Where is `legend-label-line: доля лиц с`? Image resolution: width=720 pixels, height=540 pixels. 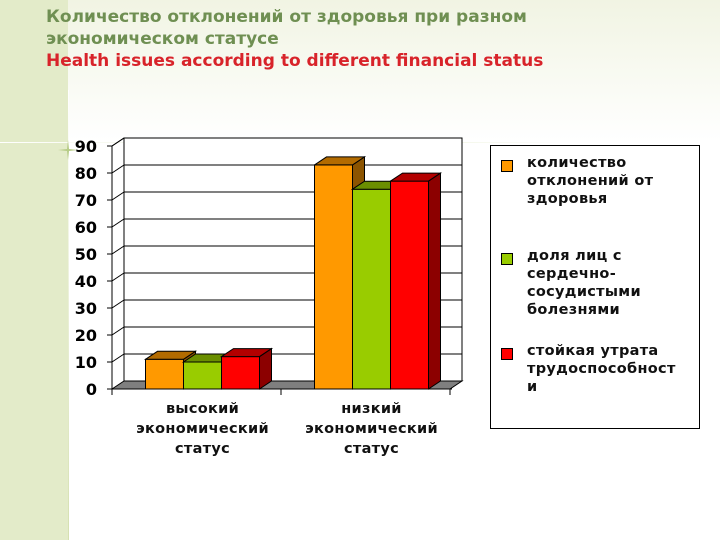
legend-label-line: доля лиц с is located at coordinates (574, 256).